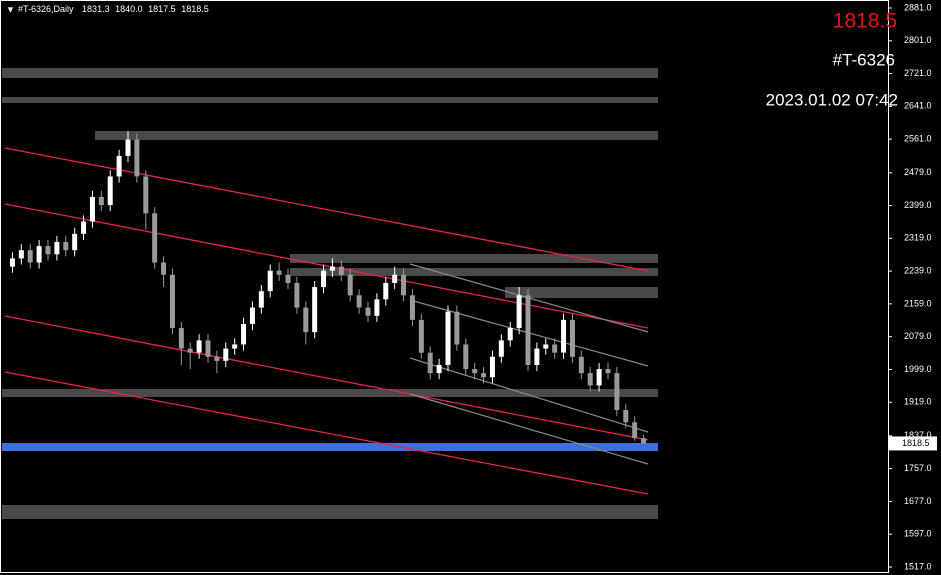 The width and height of the screenshot is (941, 575). Describe the element at coordinates (918, 566) in the screenshot. I see `y-tick-label: 1517.0` at that location.